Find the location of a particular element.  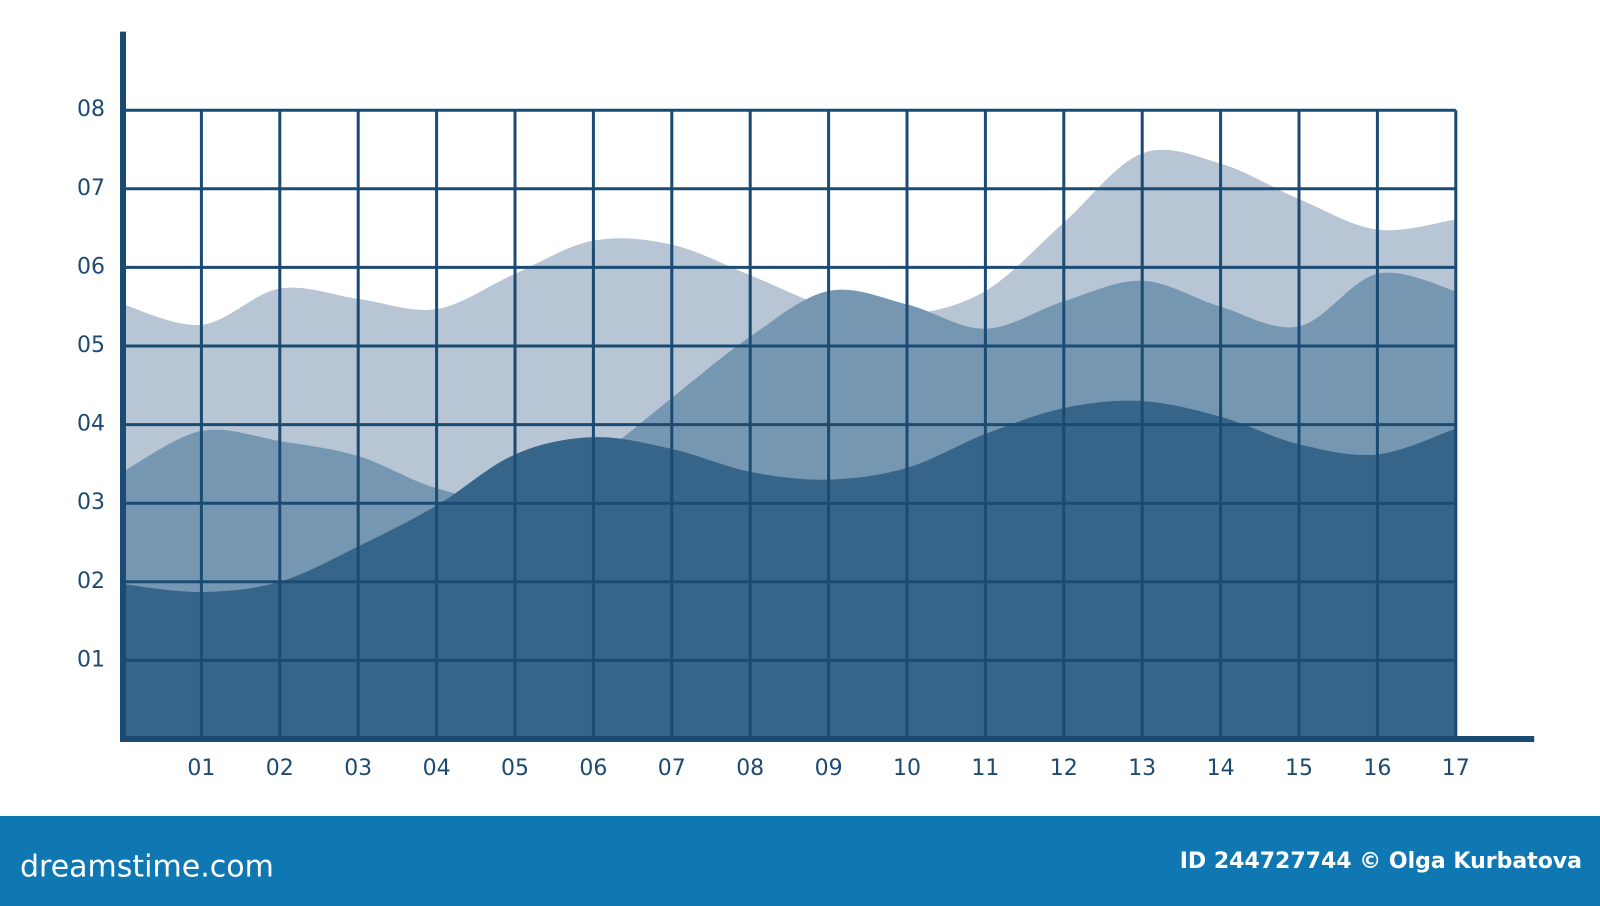

y-tick-label: 06 is located at coordinates (91, 266).